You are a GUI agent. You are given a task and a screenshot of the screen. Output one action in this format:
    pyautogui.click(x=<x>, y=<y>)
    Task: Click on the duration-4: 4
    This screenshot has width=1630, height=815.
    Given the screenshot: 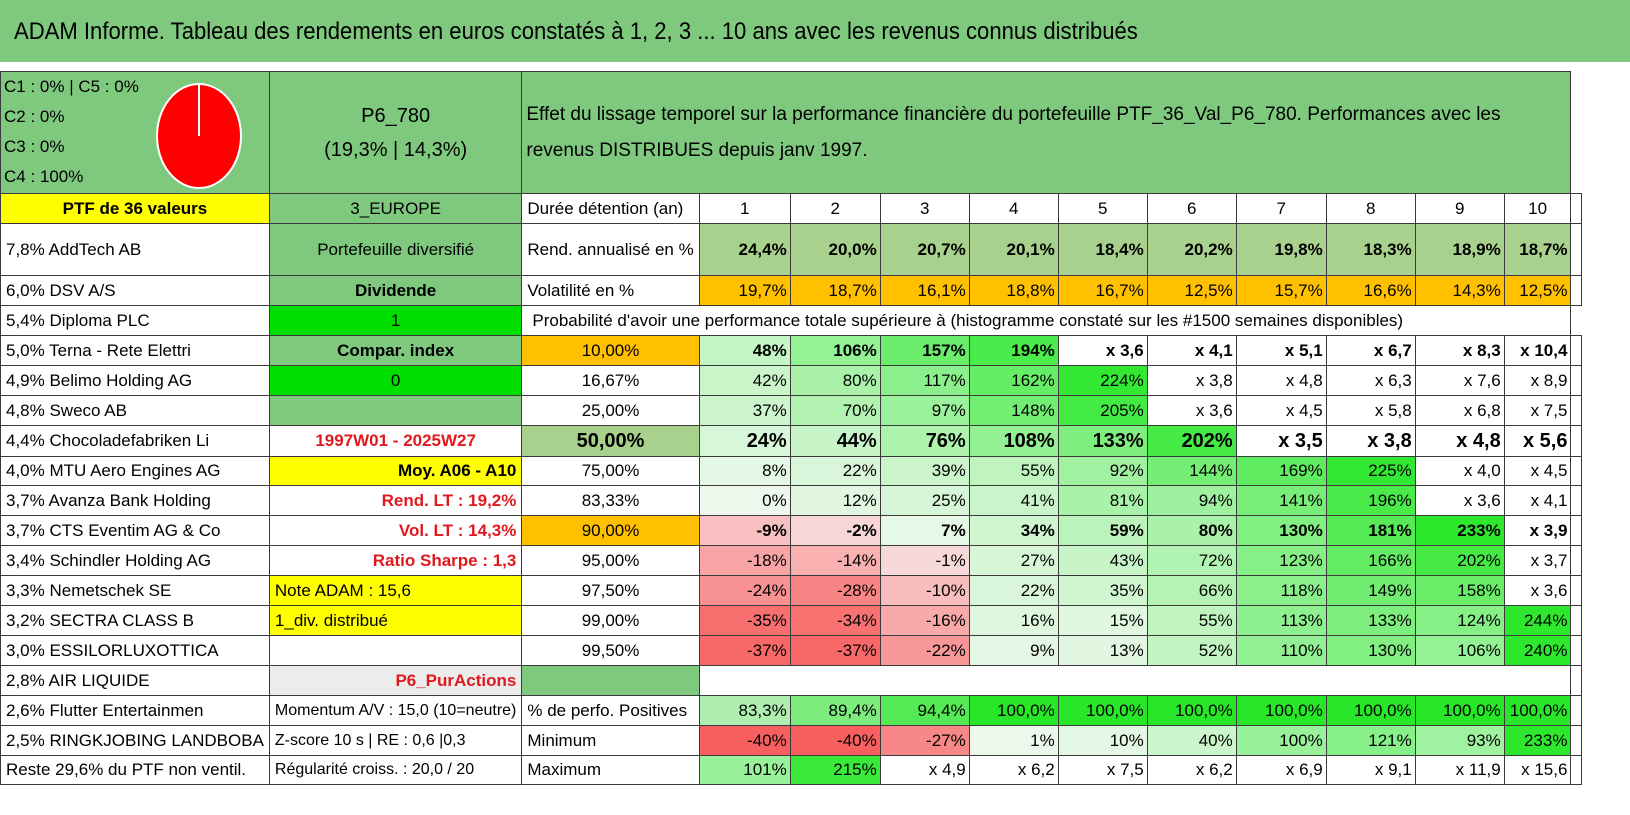 What is the action you would take?
    pyautogui.click(x=1013, y=208)
    